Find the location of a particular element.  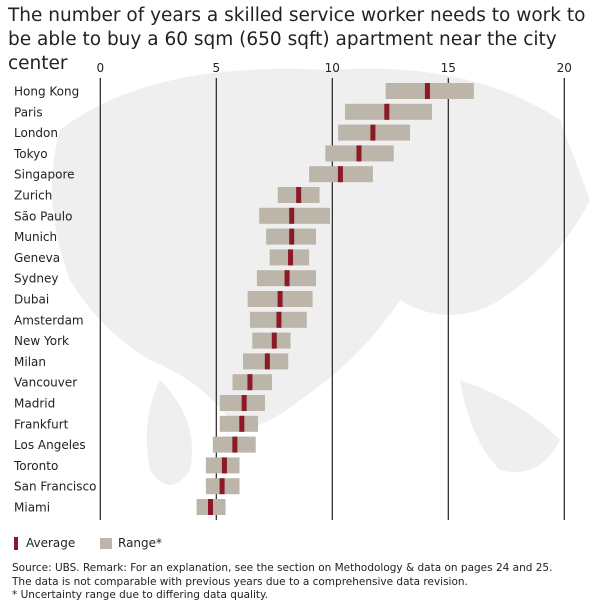

category-label: Madrid is located at coordinates (34, 404).